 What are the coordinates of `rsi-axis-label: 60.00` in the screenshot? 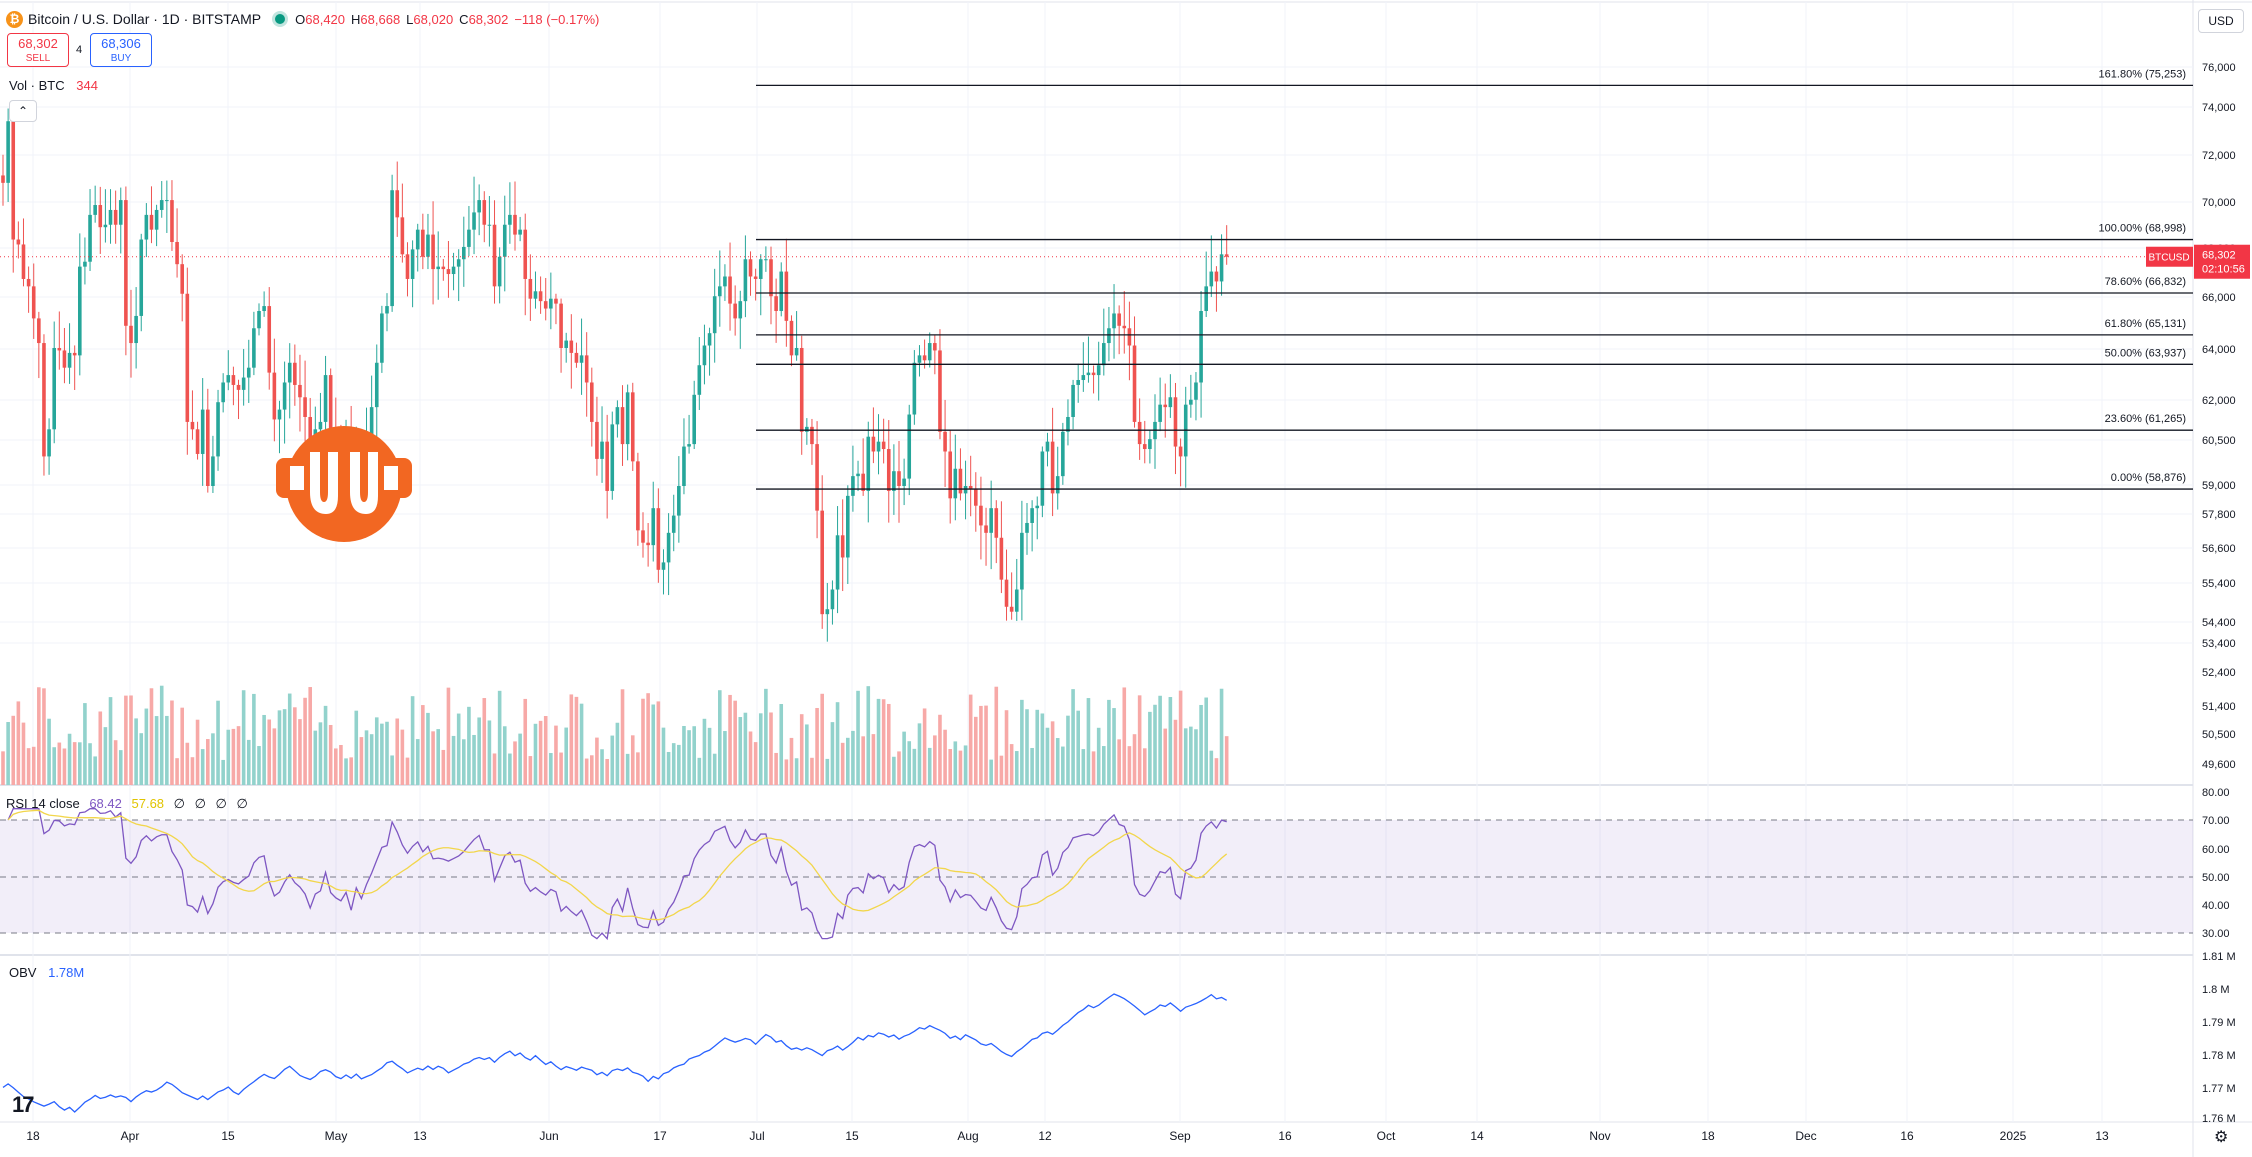 It's located at (2216, 850).